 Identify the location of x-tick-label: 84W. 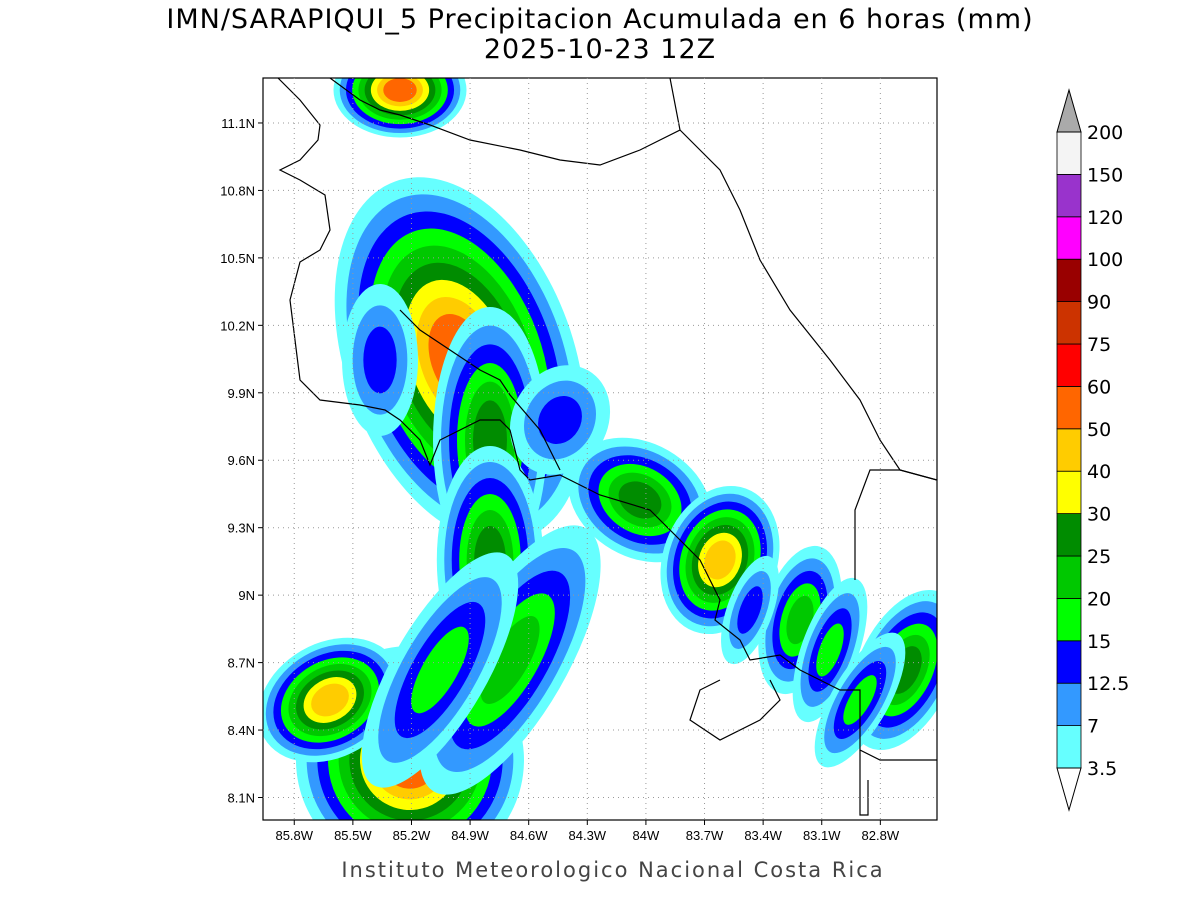
(646, 835).